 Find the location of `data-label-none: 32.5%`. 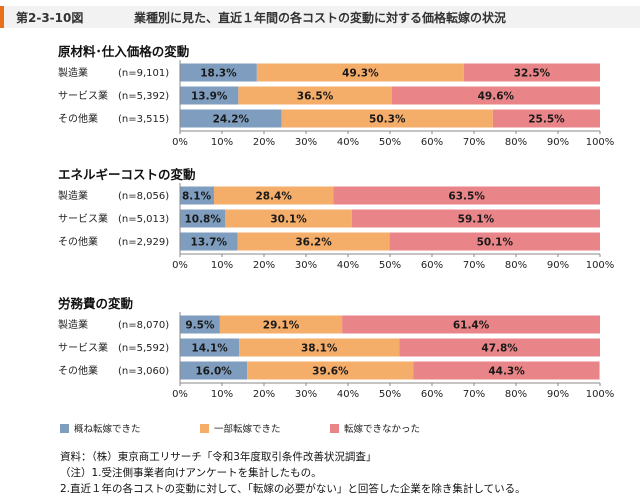

data-label-none: 32.5% is located at coordinates (532, 74).